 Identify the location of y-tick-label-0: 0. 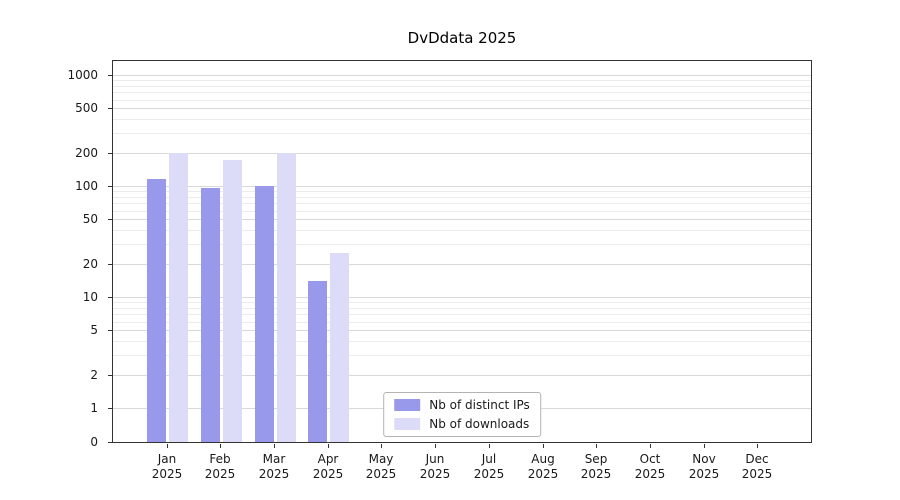
(94, 442).